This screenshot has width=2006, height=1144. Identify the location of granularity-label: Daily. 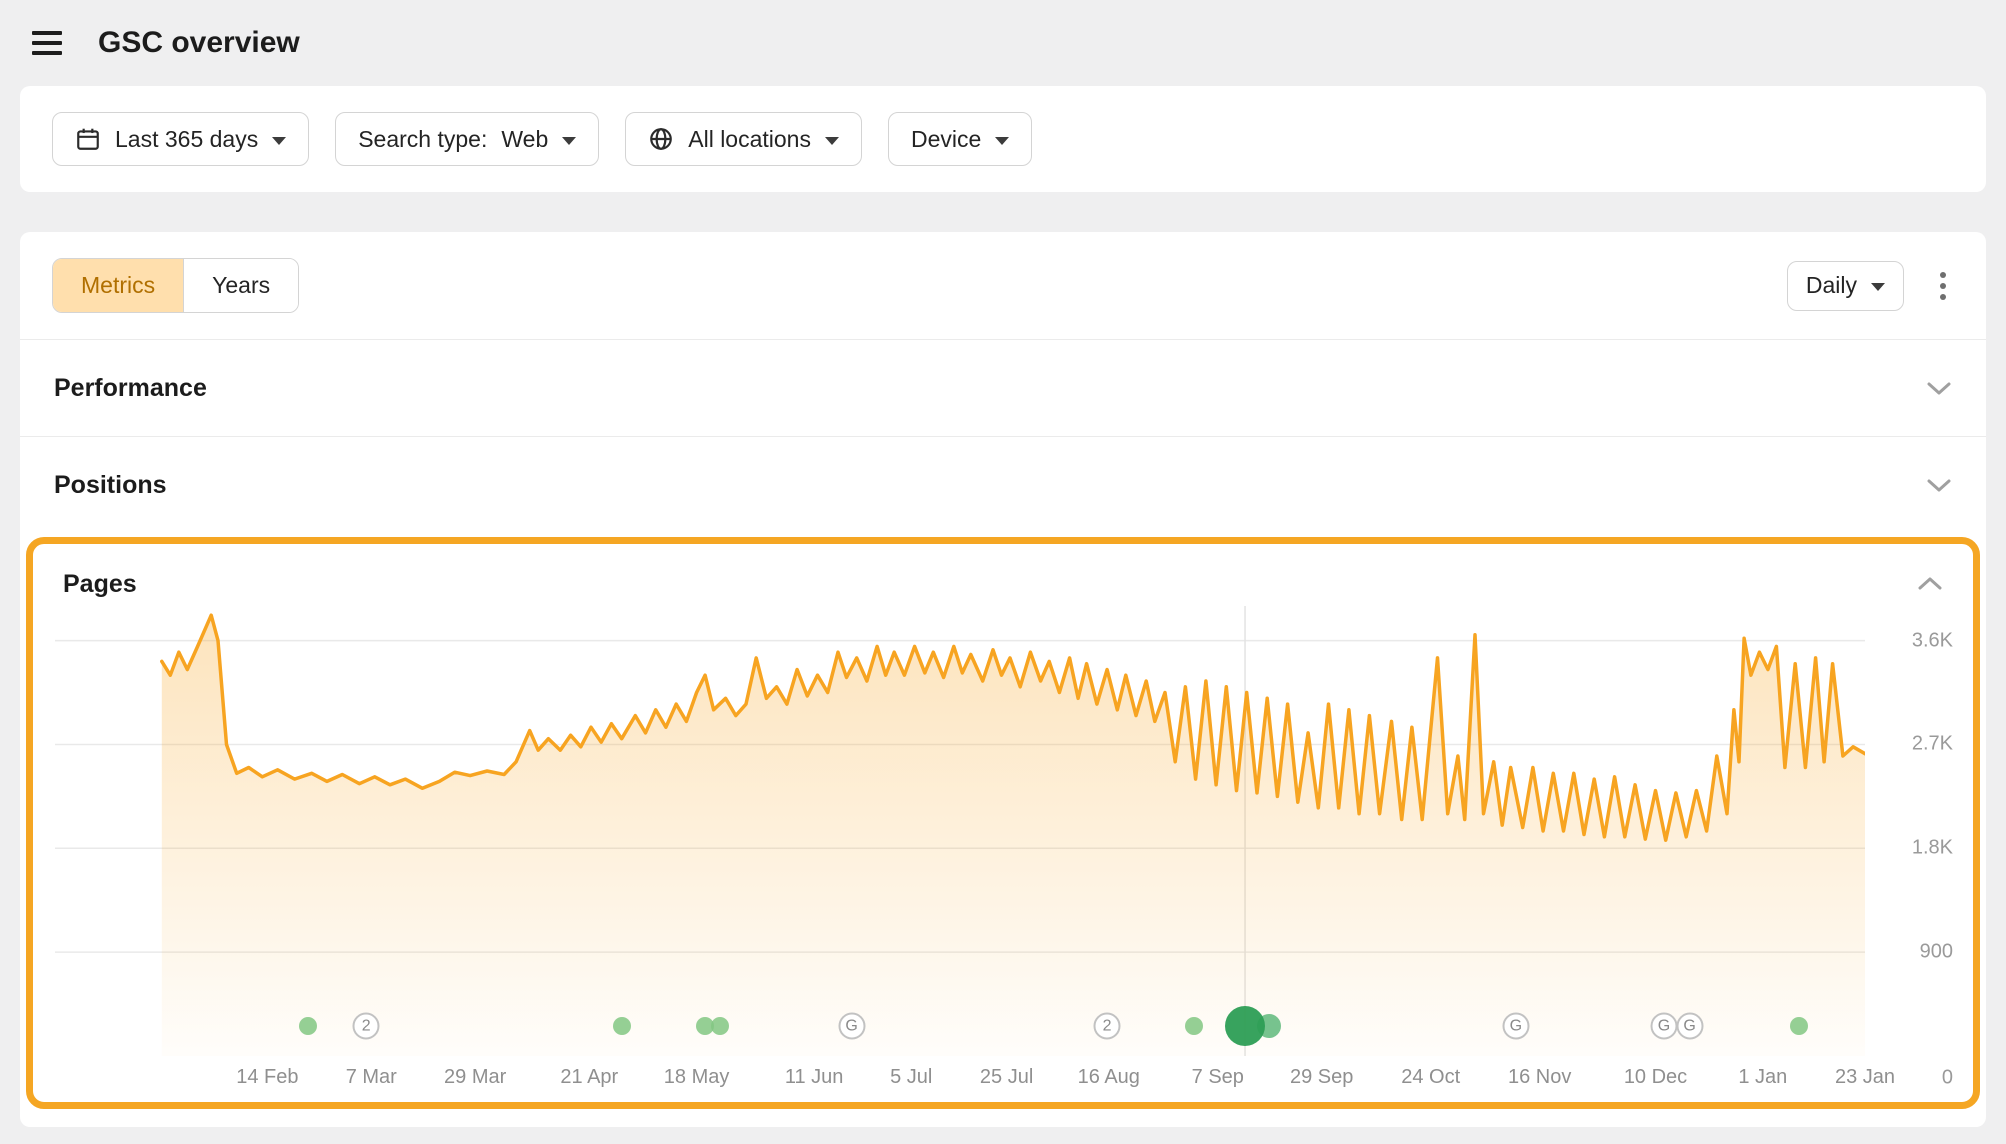
(1831, 285).